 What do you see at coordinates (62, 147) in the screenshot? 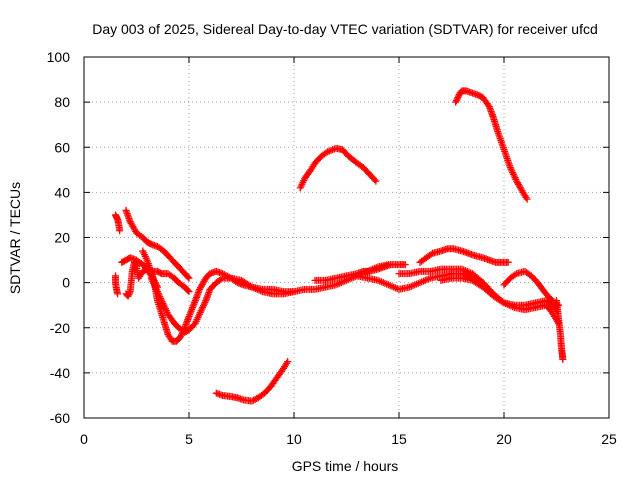
I see `y-tick-label: 60` at bounding box center [62, 147].